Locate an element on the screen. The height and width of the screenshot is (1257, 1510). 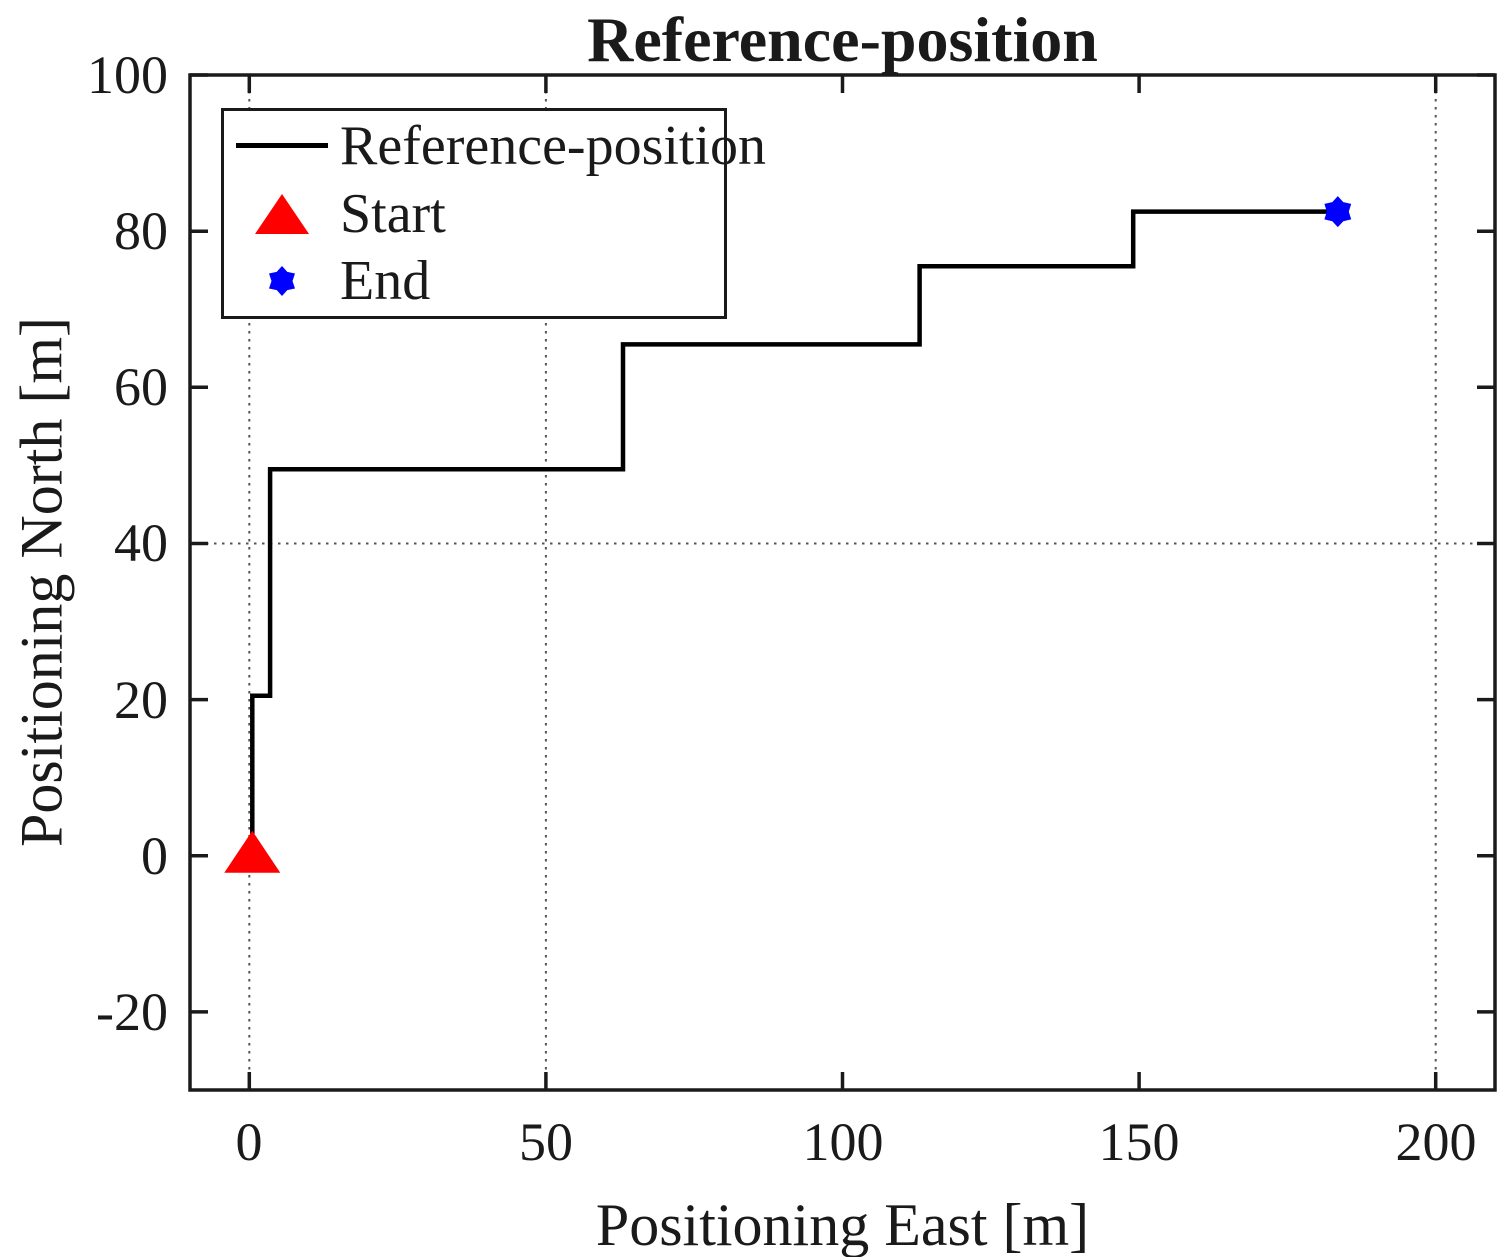
hexagram-marker is located at coordinates (282, 281).